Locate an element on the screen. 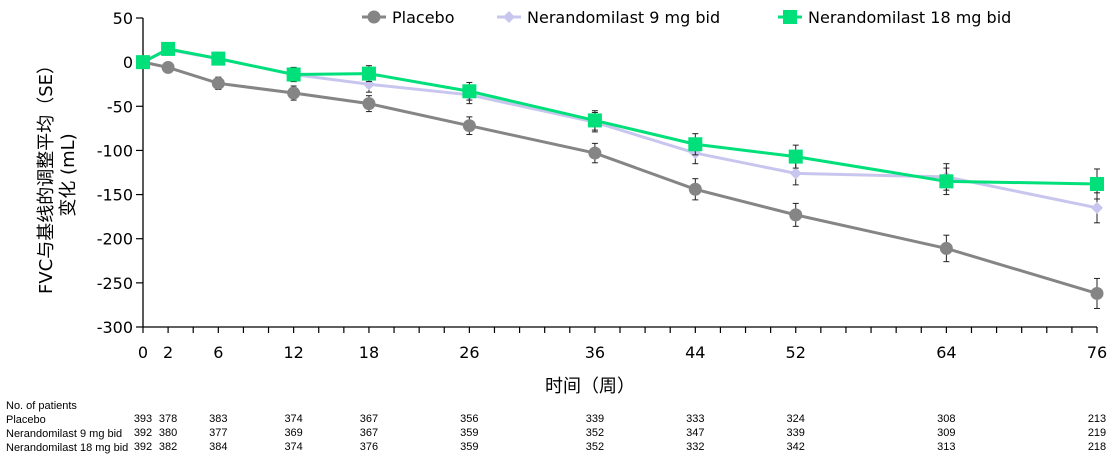 The height and width of the screenshot is (476, 1114). legend-label: Nerandomilast 18 mg bid is located at coordinates (909, 17).